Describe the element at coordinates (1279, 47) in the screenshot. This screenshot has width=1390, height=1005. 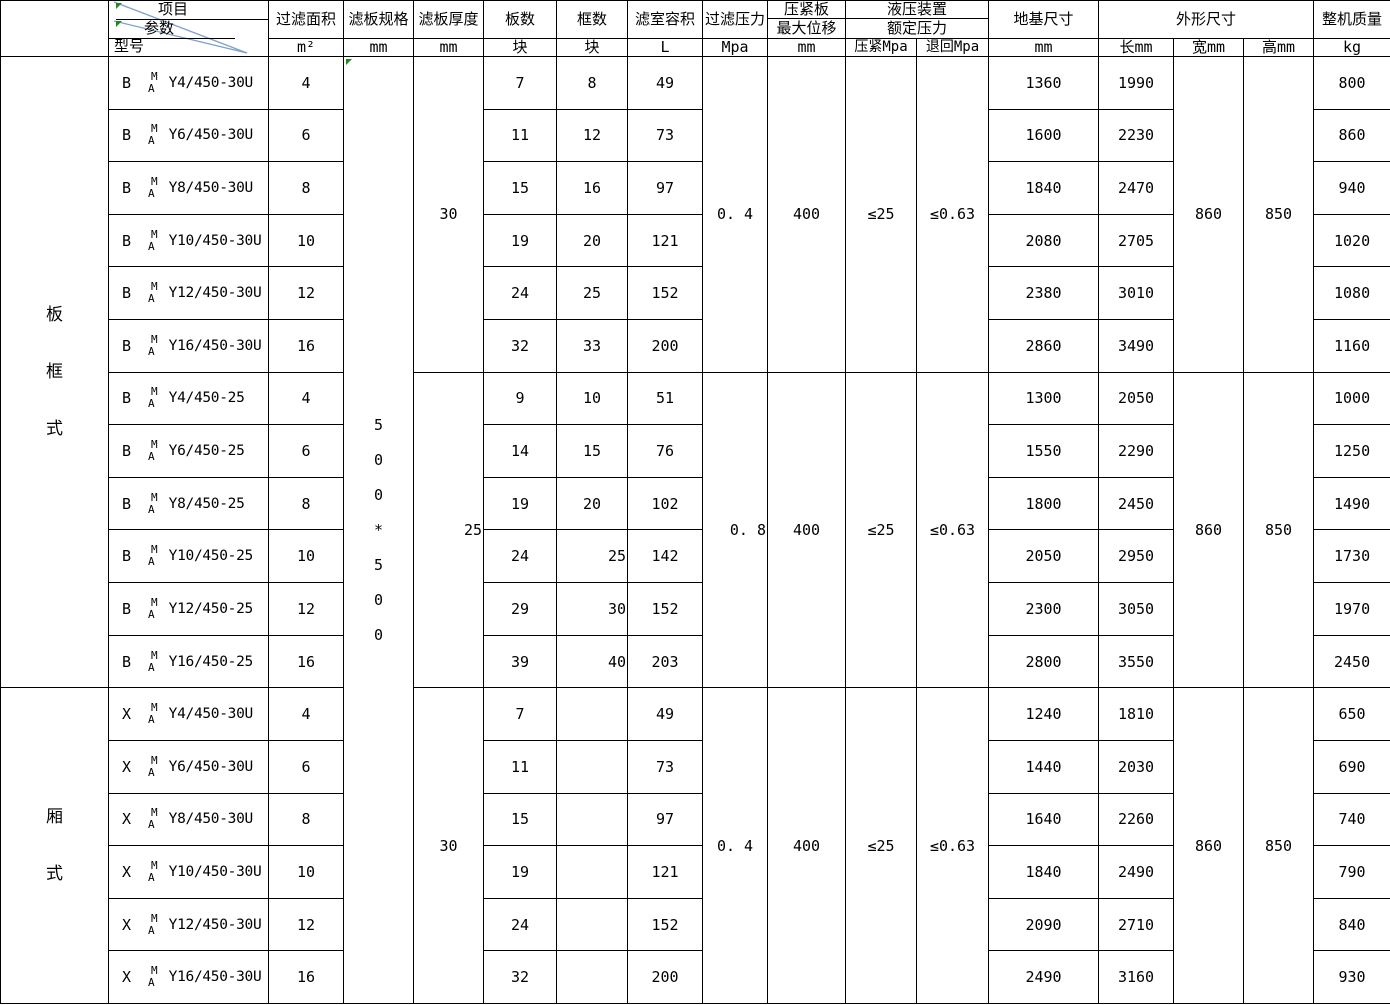
I see `unit-height: 高mm` at that location.